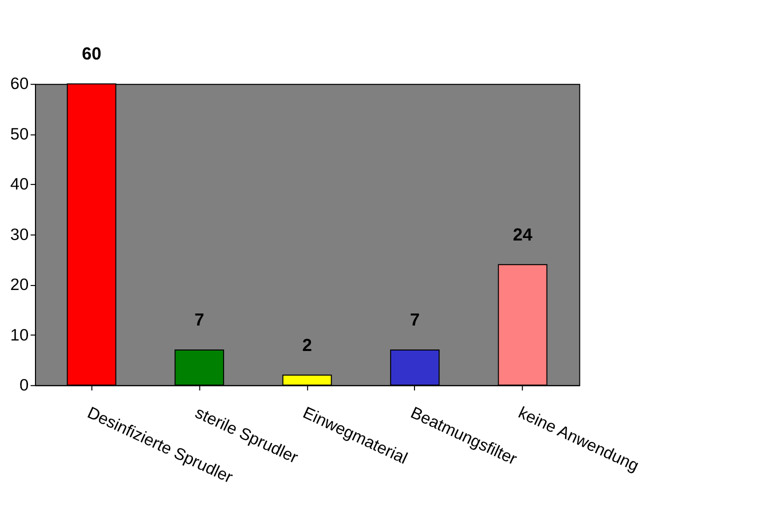 The image size is (759, 525). Describe the element at coordinates (24, 384) in the screenshot. I see `y-tick-label: 0` at that location.